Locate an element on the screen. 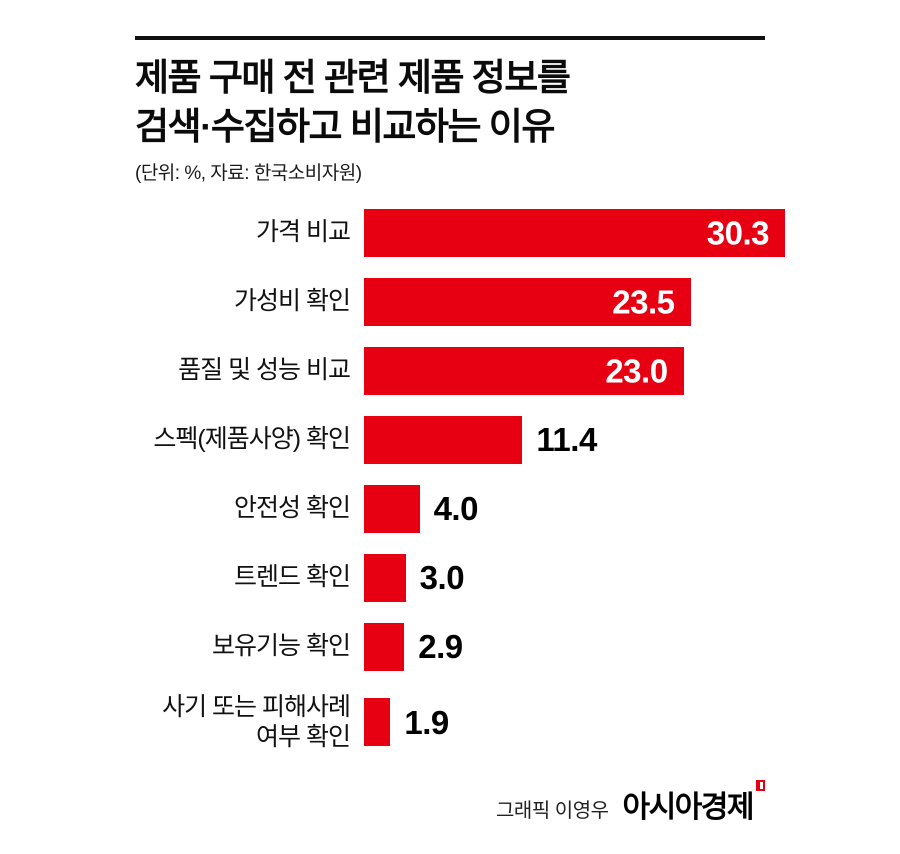 The height and width of the screenshot is (854, 900). chart-row: 스펙(제품사양) 확인 11.4 is located at coordinates (460, 439).